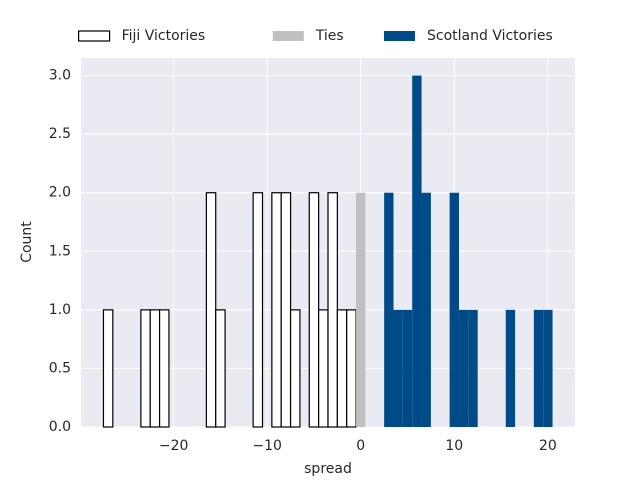 Image resolution: width=640 pixels, height=480 pixels. Describe the element at coordinates (27, 242) in the screenshot. I see `y-axis-label: Count` at that location.